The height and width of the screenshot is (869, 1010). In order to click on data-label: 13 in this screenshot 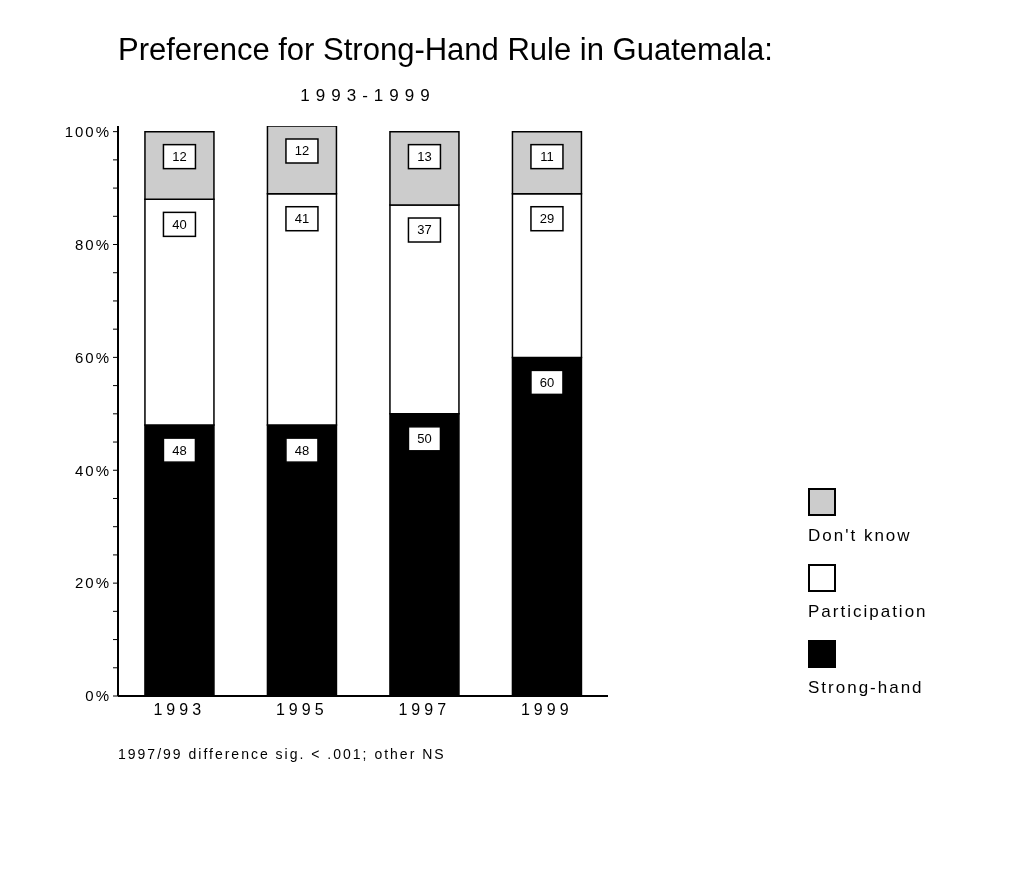, I will do `click(424, 157)`.